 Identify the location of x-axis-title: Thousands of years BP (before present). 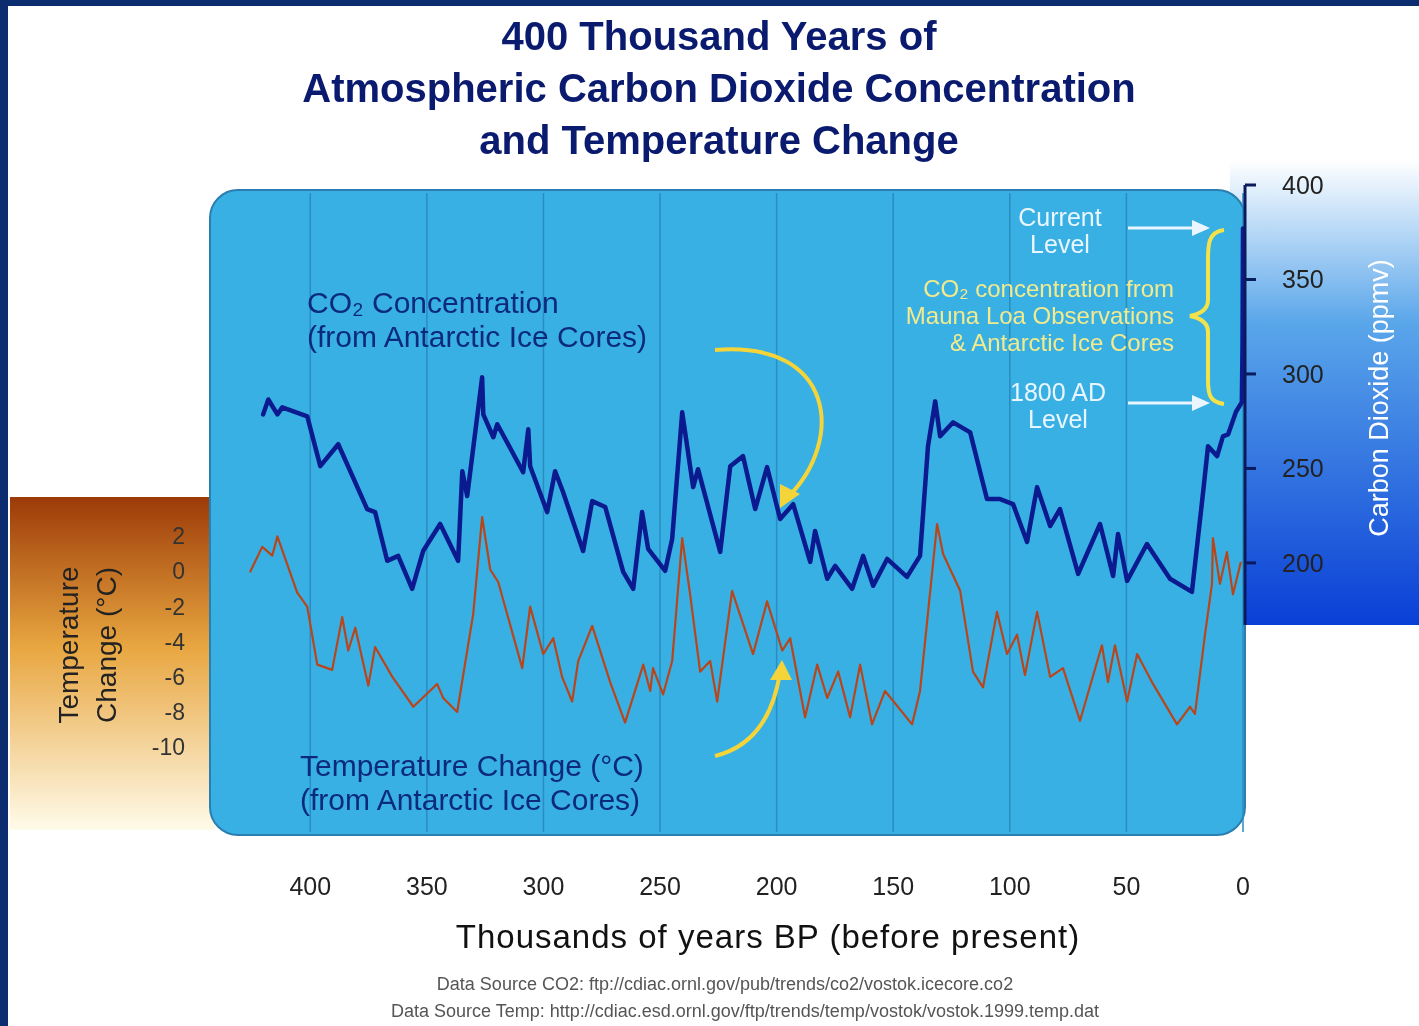
(768, 936).